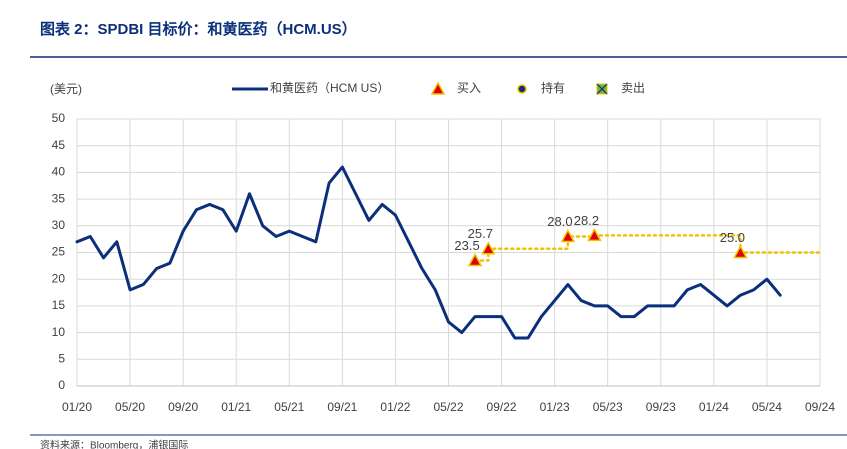  I want to click on y-tick-label: 30, so click(59, 225).